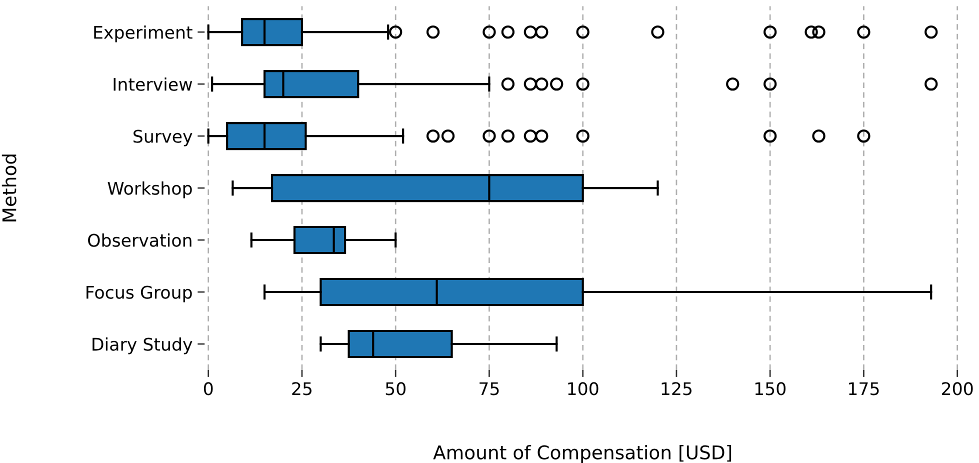  I want to click on x-tick-label: 200, so click(957, 389).